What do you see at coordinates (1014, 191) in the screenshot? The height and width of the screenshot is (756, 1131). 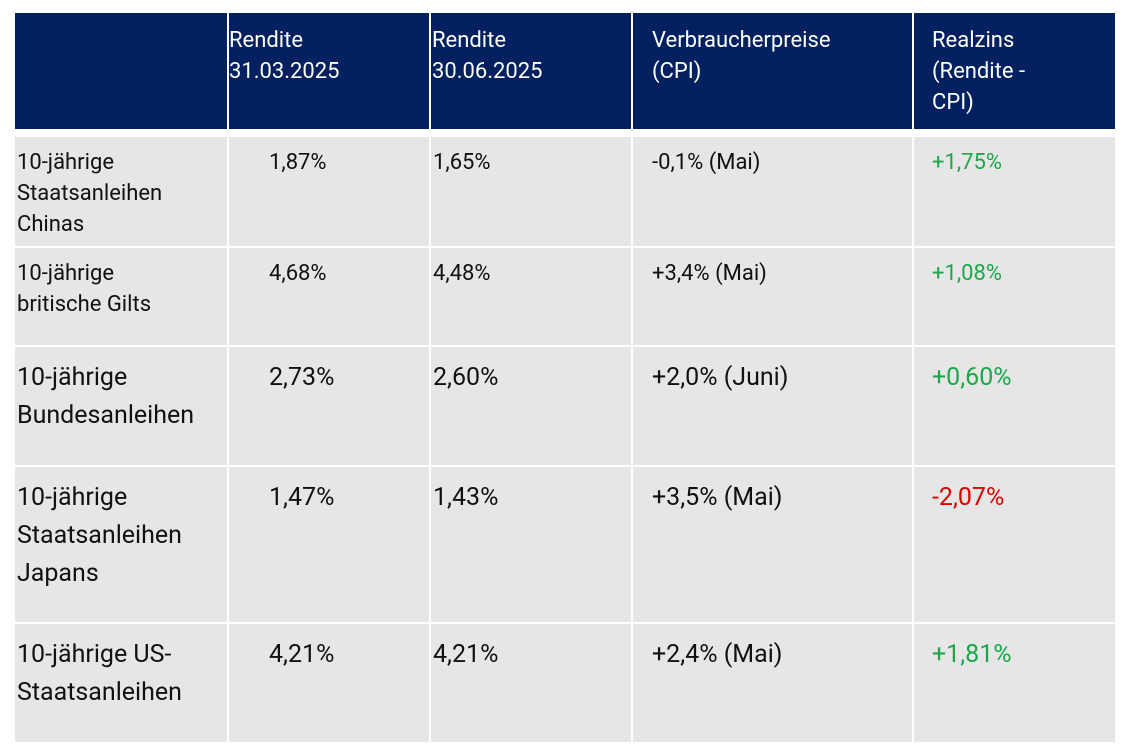 I see `table-cell: +1,75%` at bounding box center [1014, 191].